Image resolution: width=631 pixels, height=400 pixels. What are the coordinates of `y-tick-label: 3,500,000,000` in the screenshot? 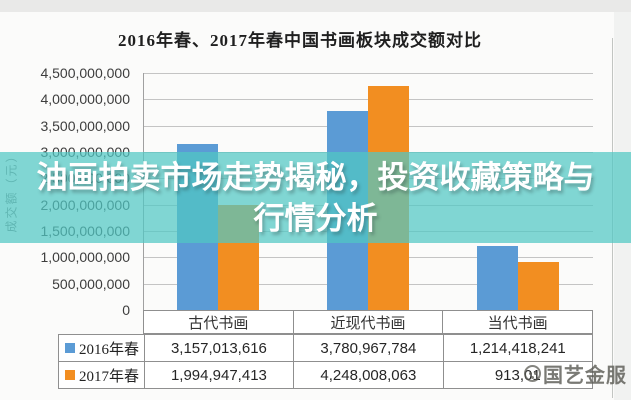 It's located at (85, 125).